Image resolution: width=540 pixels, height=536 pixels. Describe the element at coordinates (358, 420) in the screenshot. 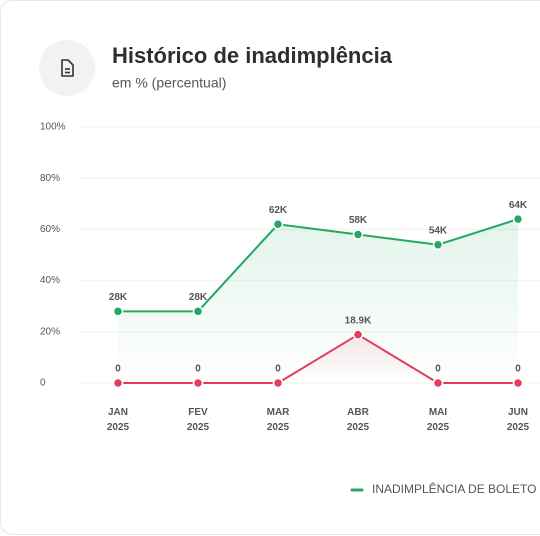

I see `x-tick-label: ABR 2025` at that location.